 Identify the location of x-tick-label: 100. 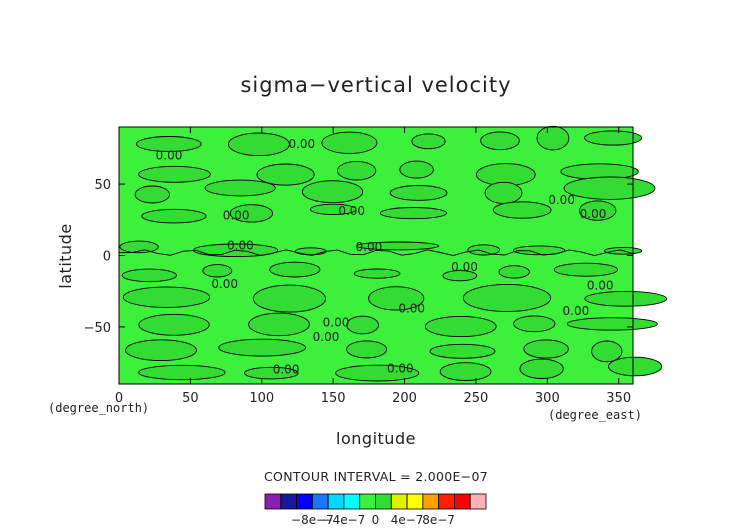
(261, 398).